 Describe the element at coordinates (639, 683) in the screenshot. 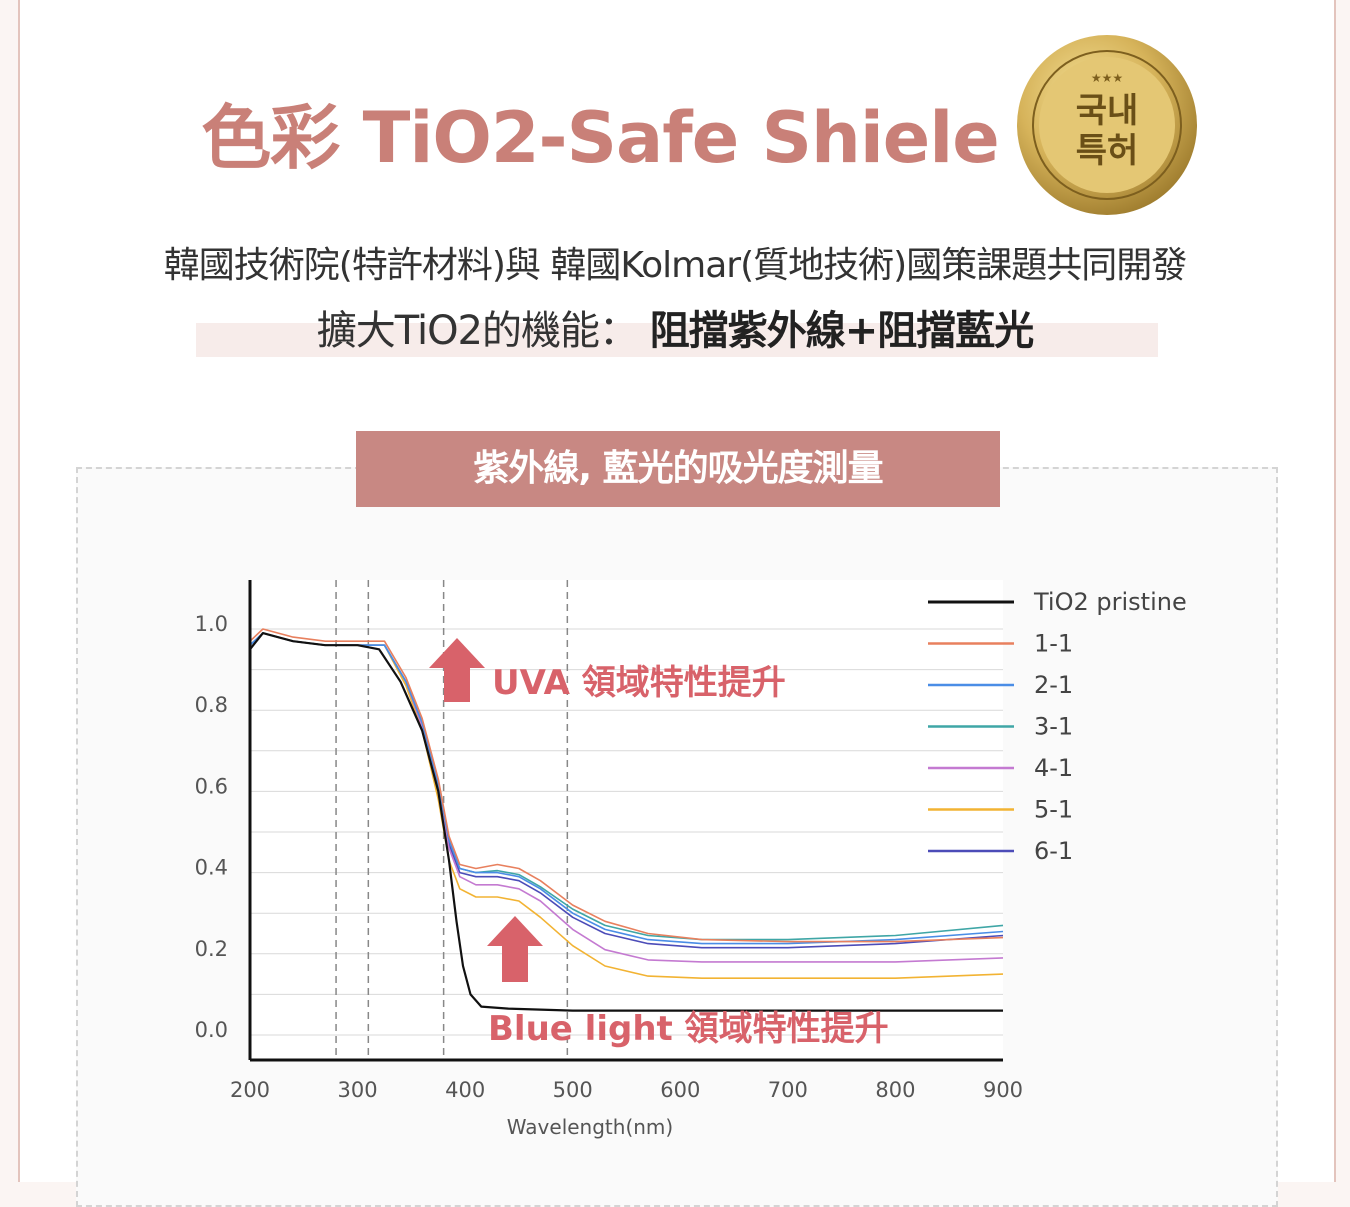

I see `annotation-uva: UVA 領域特性提升` at that location.